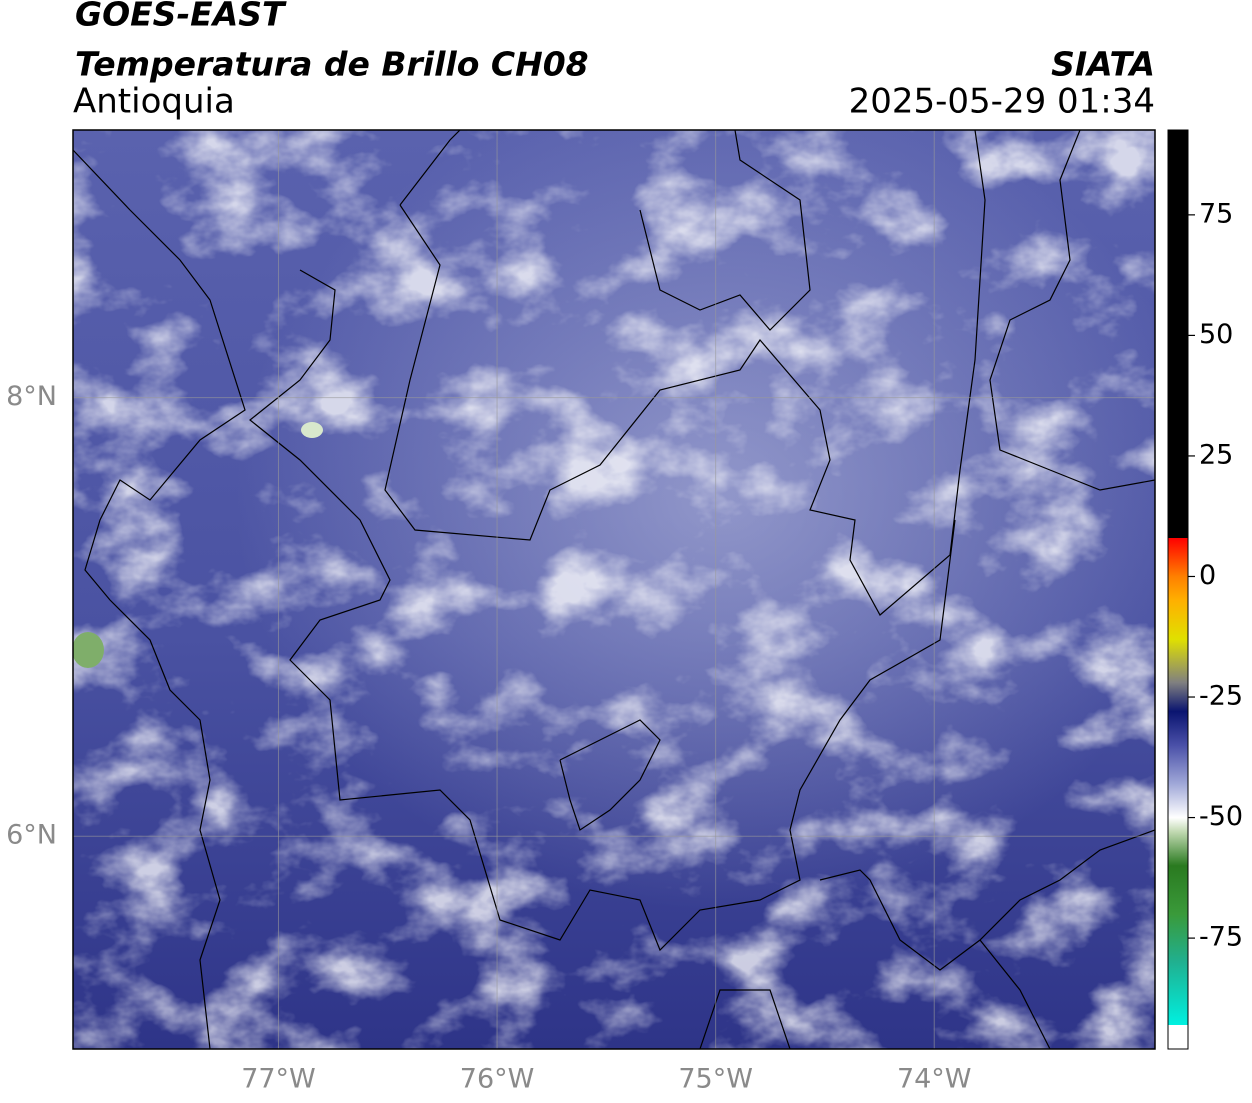  What do you see at coordinates (1216, 334) in the screenshot?
I see `colorbar-tick-label: 50` at bounding box center [1216, 334].